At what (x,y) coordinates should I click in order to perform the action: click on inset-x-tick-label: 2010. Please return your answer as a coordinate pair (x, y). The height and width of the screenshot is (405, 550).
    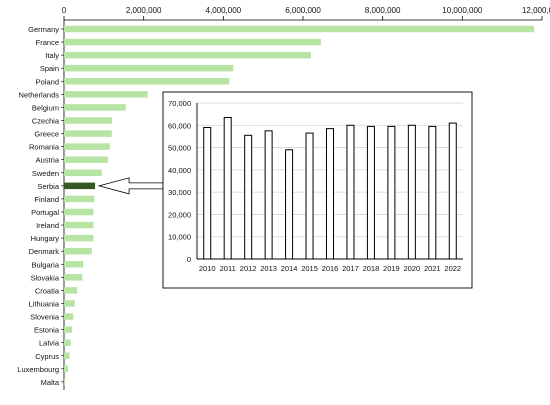
    Looking at the image, I should click on (207, 268).